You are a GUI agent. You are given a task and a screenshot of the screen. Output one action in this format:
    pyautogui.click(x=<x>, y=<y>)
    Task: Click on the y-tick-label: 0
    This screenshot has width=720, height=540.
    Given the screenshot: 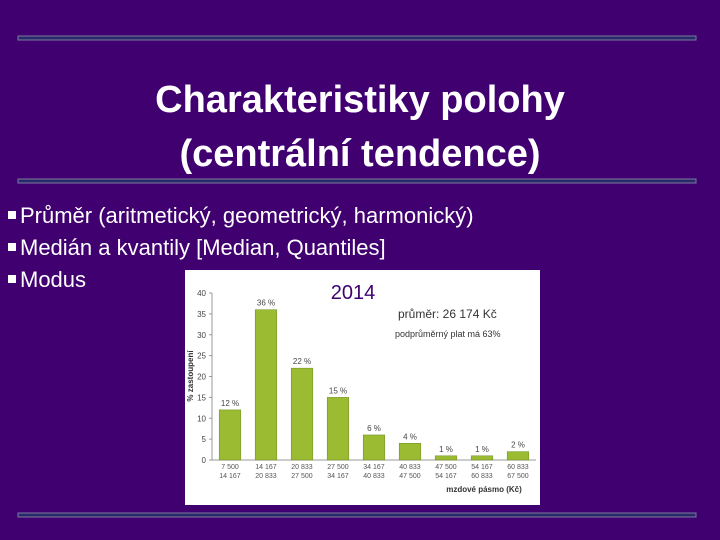 What is the action you would take?
    pyautogui.click(x=204, y=460)
    